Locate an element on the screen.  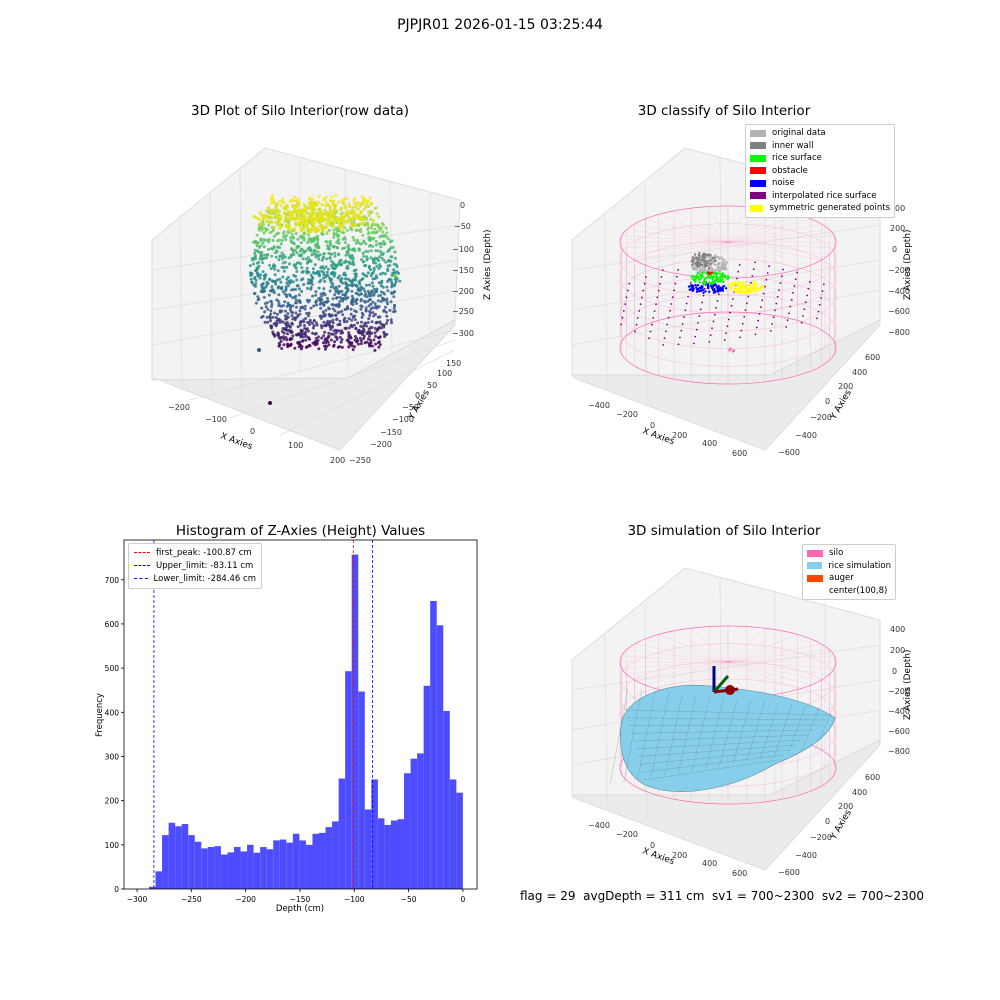
histogram-reference-lines is located at coordinates (263, 714).